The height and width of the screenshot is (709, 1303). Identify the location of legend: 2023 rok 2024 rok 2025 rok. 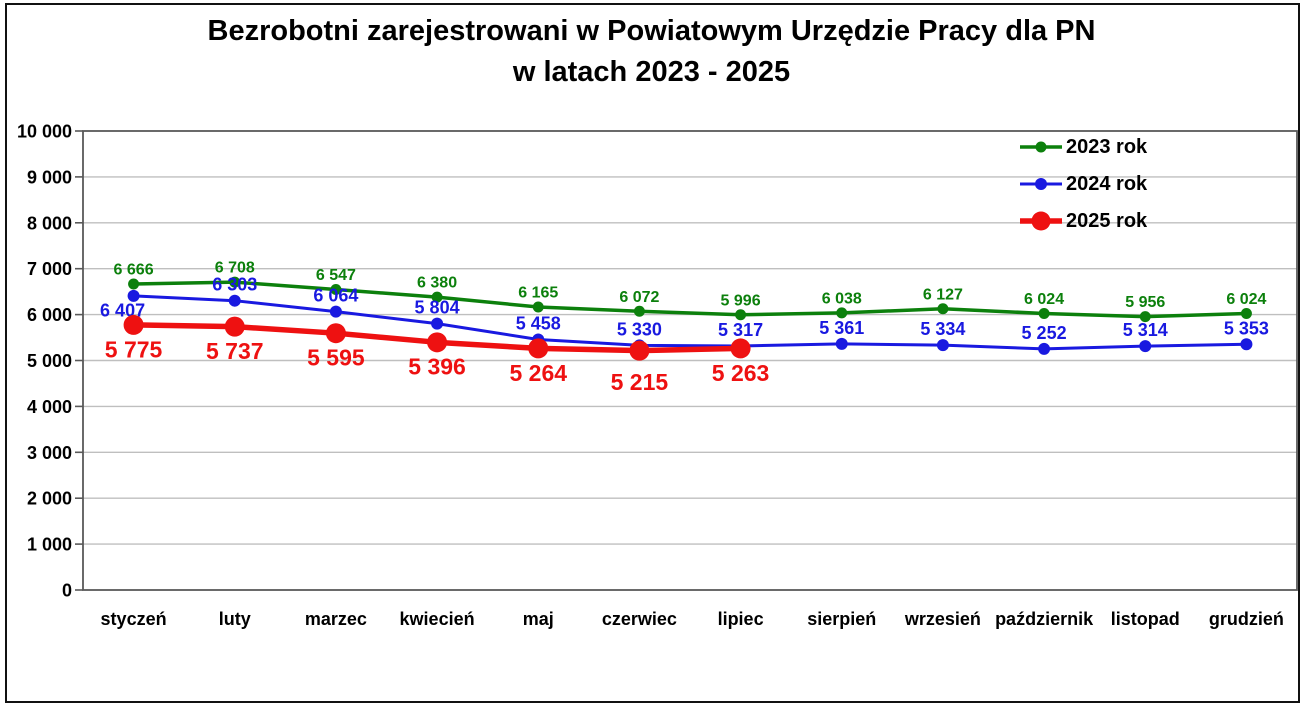
(1082, 184).